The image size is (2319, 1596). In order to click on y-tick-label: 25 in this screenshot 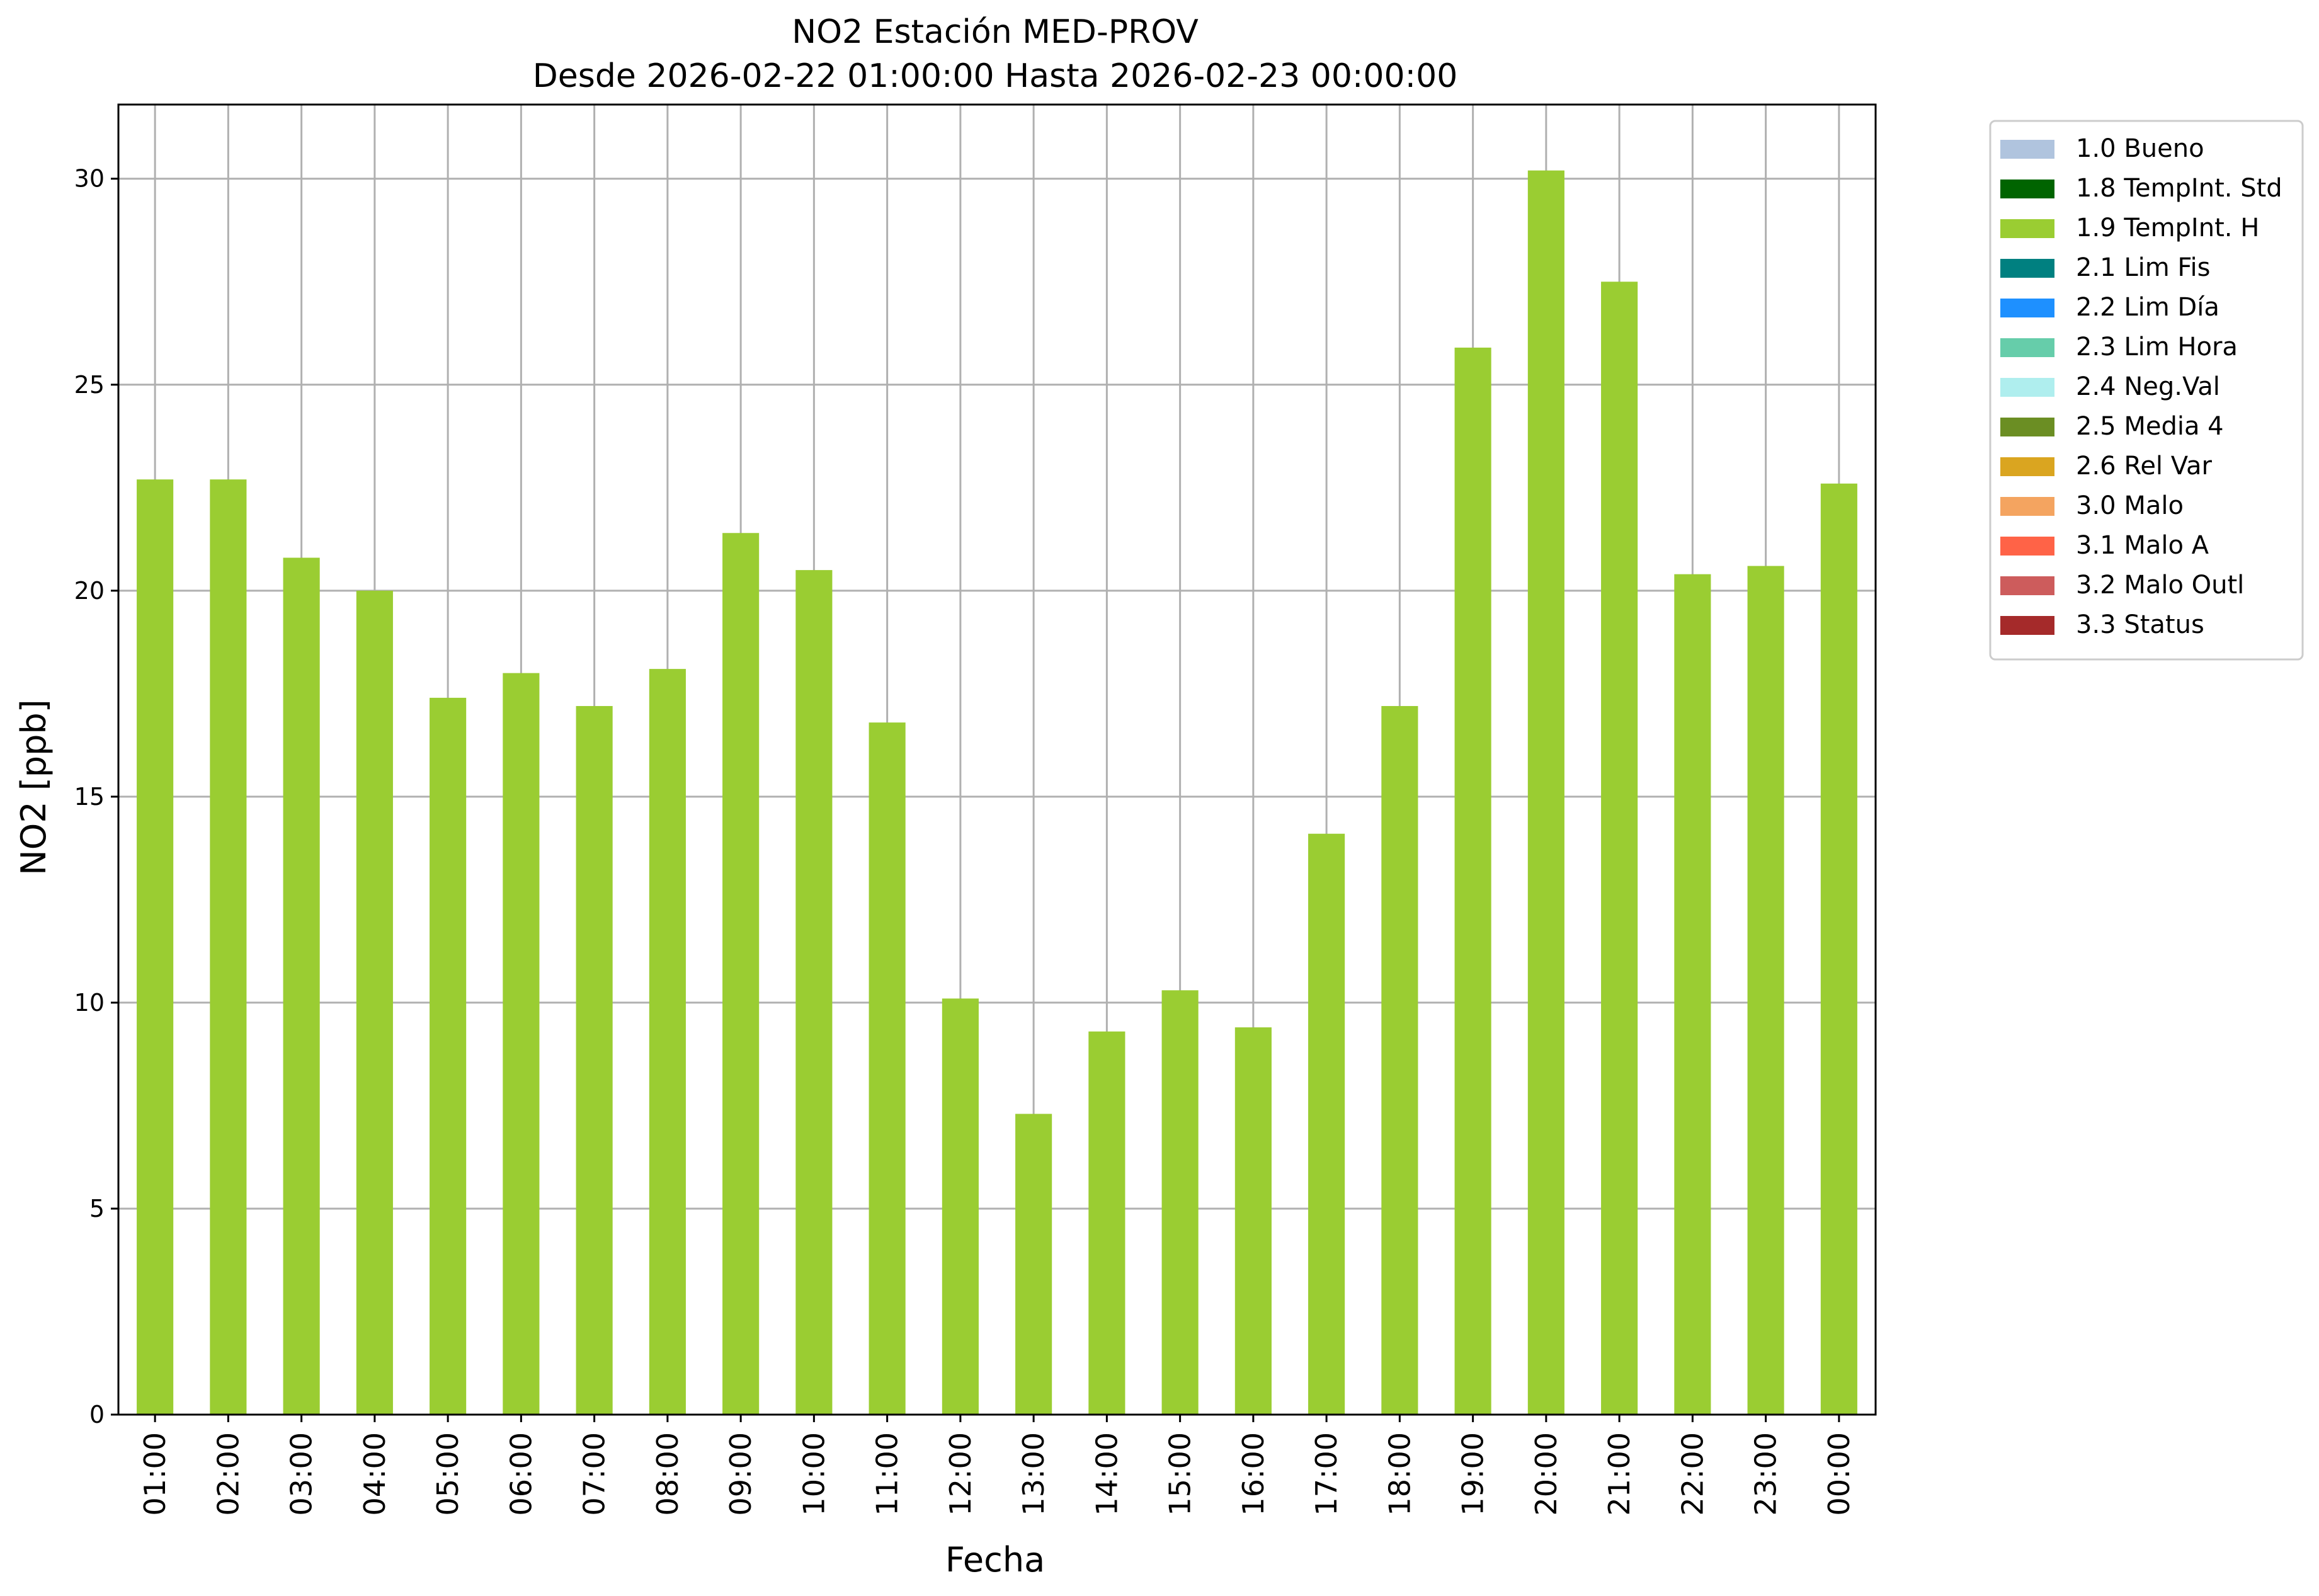, I will do `click(89, 385)`.